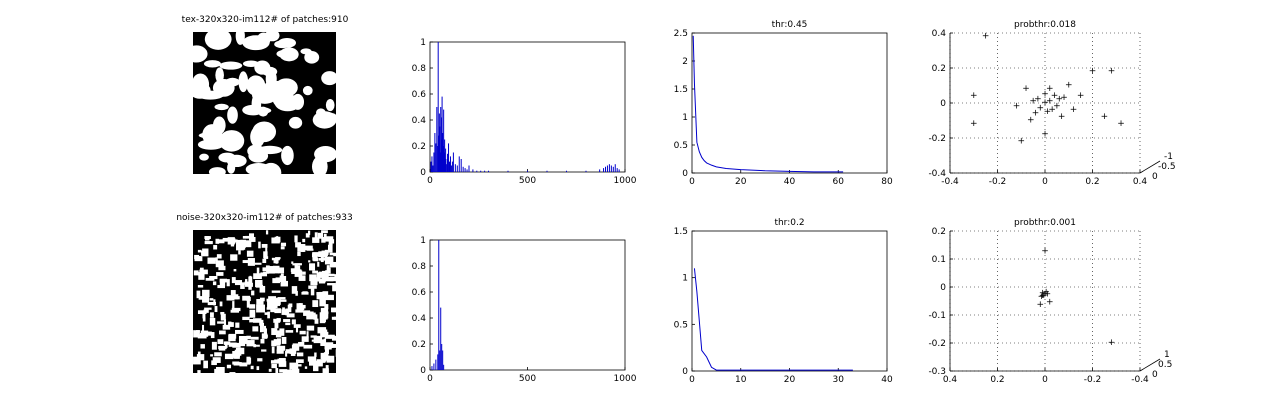  What do you see at coordinates (685, 174) in the screenshot?
I see `y-tick-label: 0` at bounding box center [685, 174].